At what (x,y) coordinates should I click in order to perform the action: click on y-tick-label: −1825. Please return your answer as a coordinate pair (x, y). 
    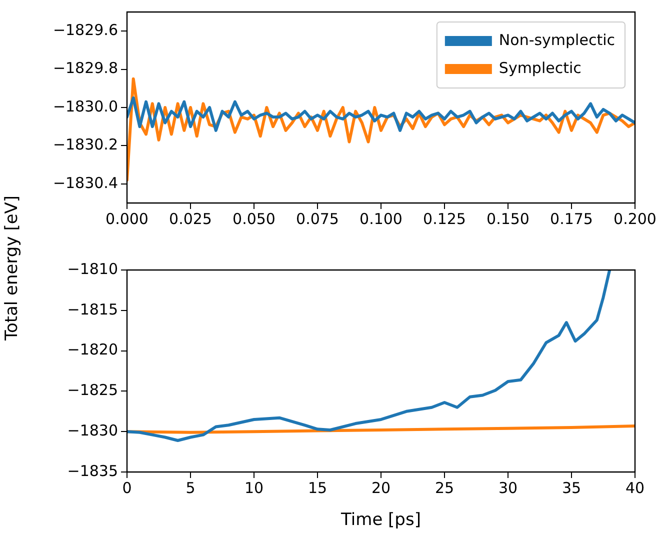
    Looking at the image, I should click on (92, 390).